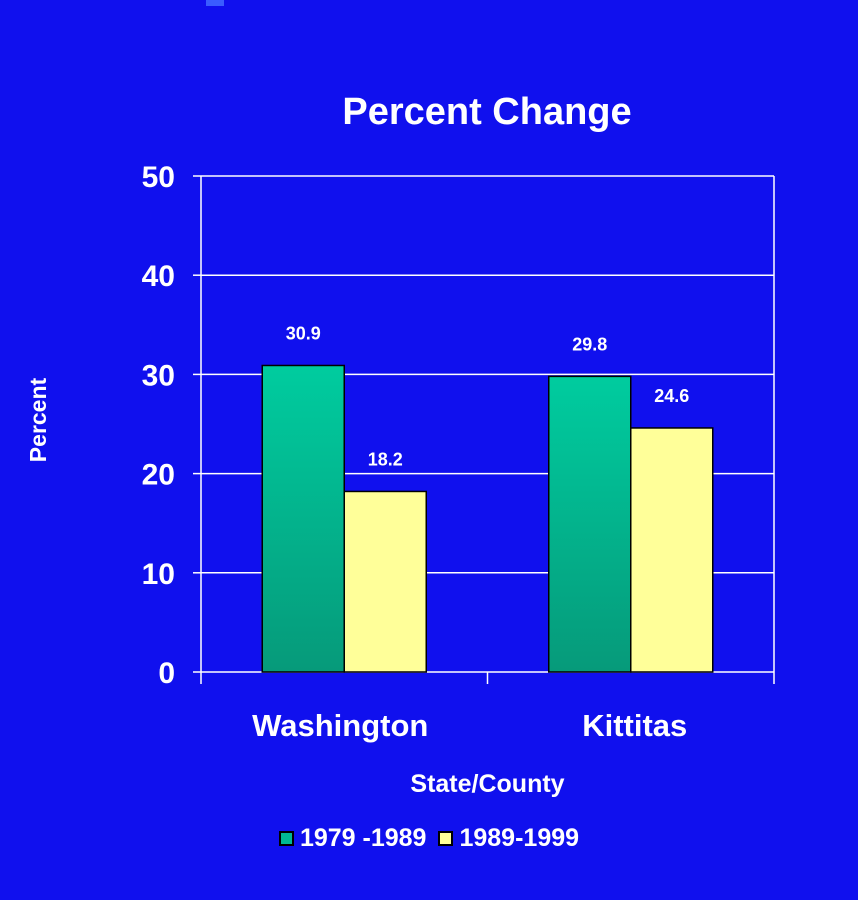 The width and height of the screenshot is (858, 900). Describe the element at coordinates (363, 838) in the screenshot. I see `legend-label-1979-1989: 1979 -1989` at that location.